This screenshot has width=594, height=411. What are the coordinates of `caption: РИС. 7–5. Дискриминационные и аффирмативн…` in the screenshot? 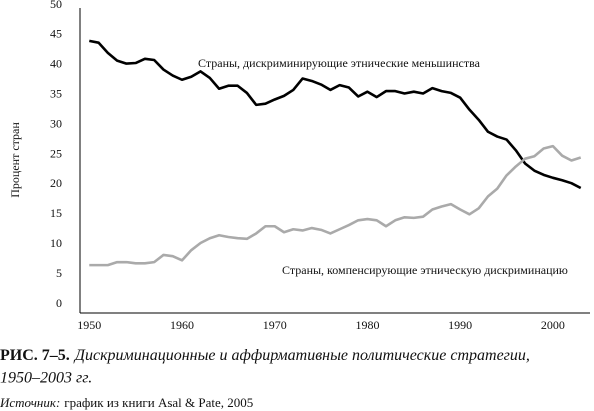 It's located at (265, 355).